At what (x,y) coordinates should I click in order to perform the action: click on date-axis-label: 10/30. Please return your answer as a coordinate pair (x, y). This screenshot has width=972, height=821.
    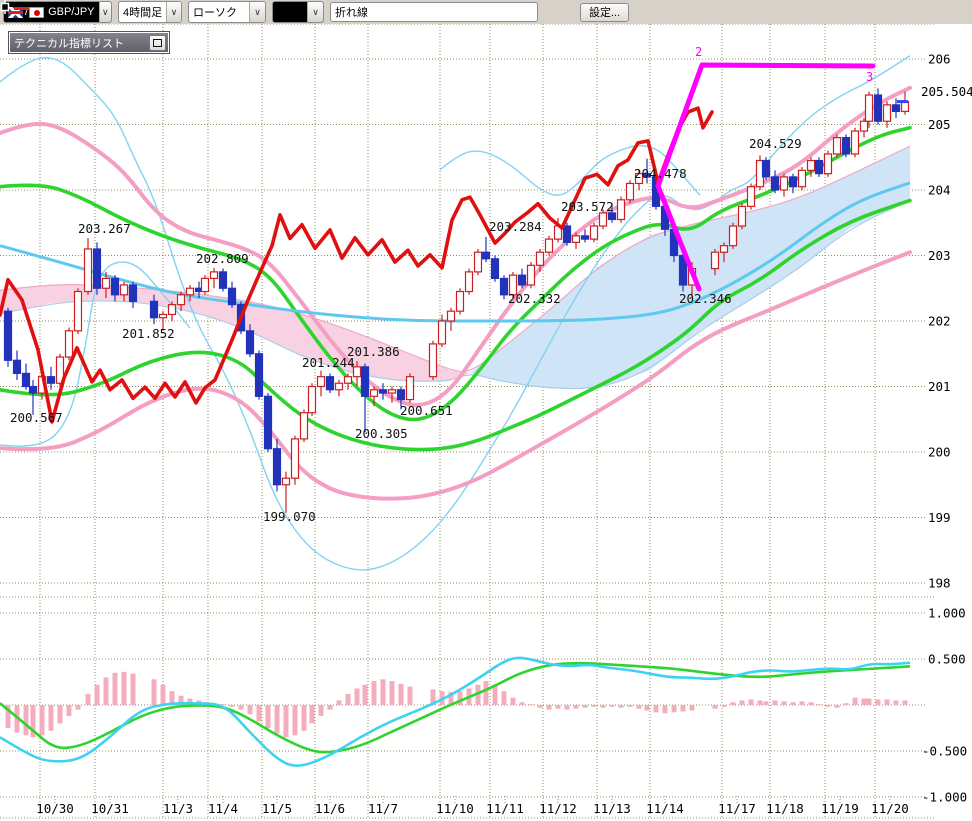
    Looking at the image, I should click on (55, 808).